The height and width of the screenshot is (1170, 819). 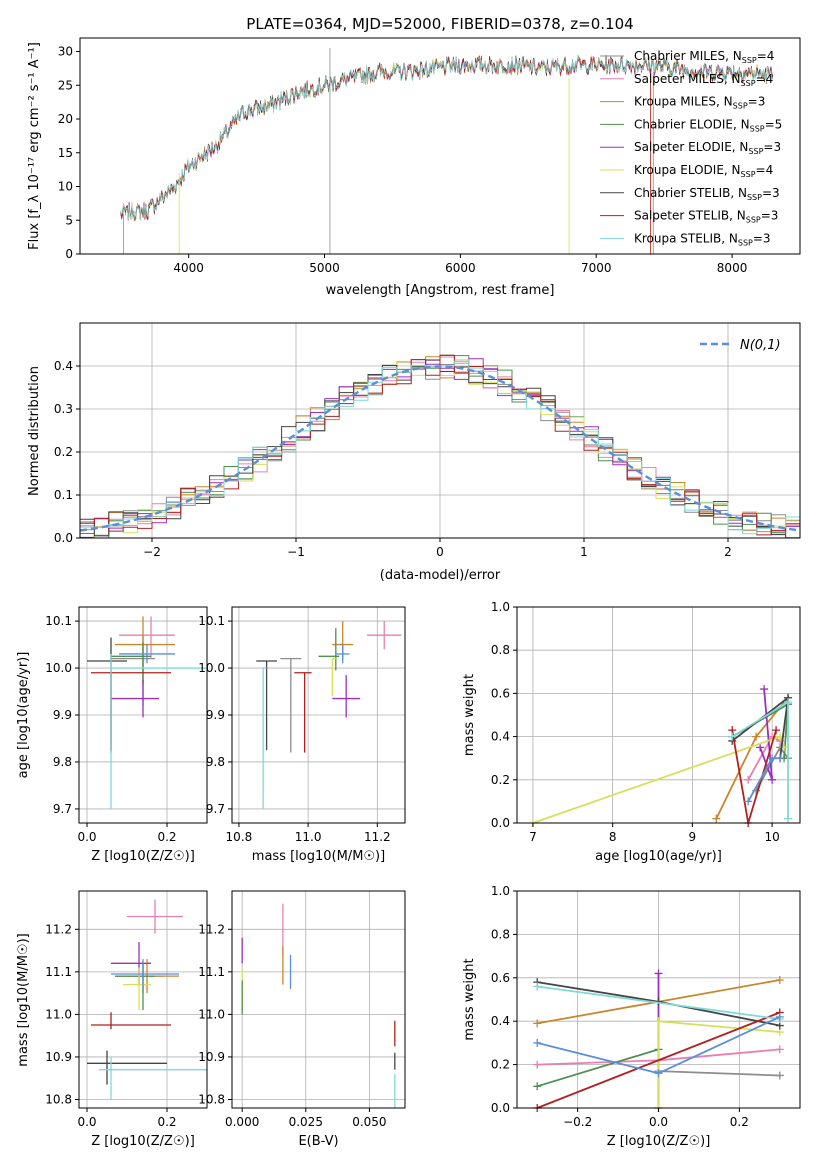 What do you see at coordinates (703, 171) in the screenshot?
I see `legend-label: Kroupa ELODIE, NSSP=4` at bounding box center [703, 171].